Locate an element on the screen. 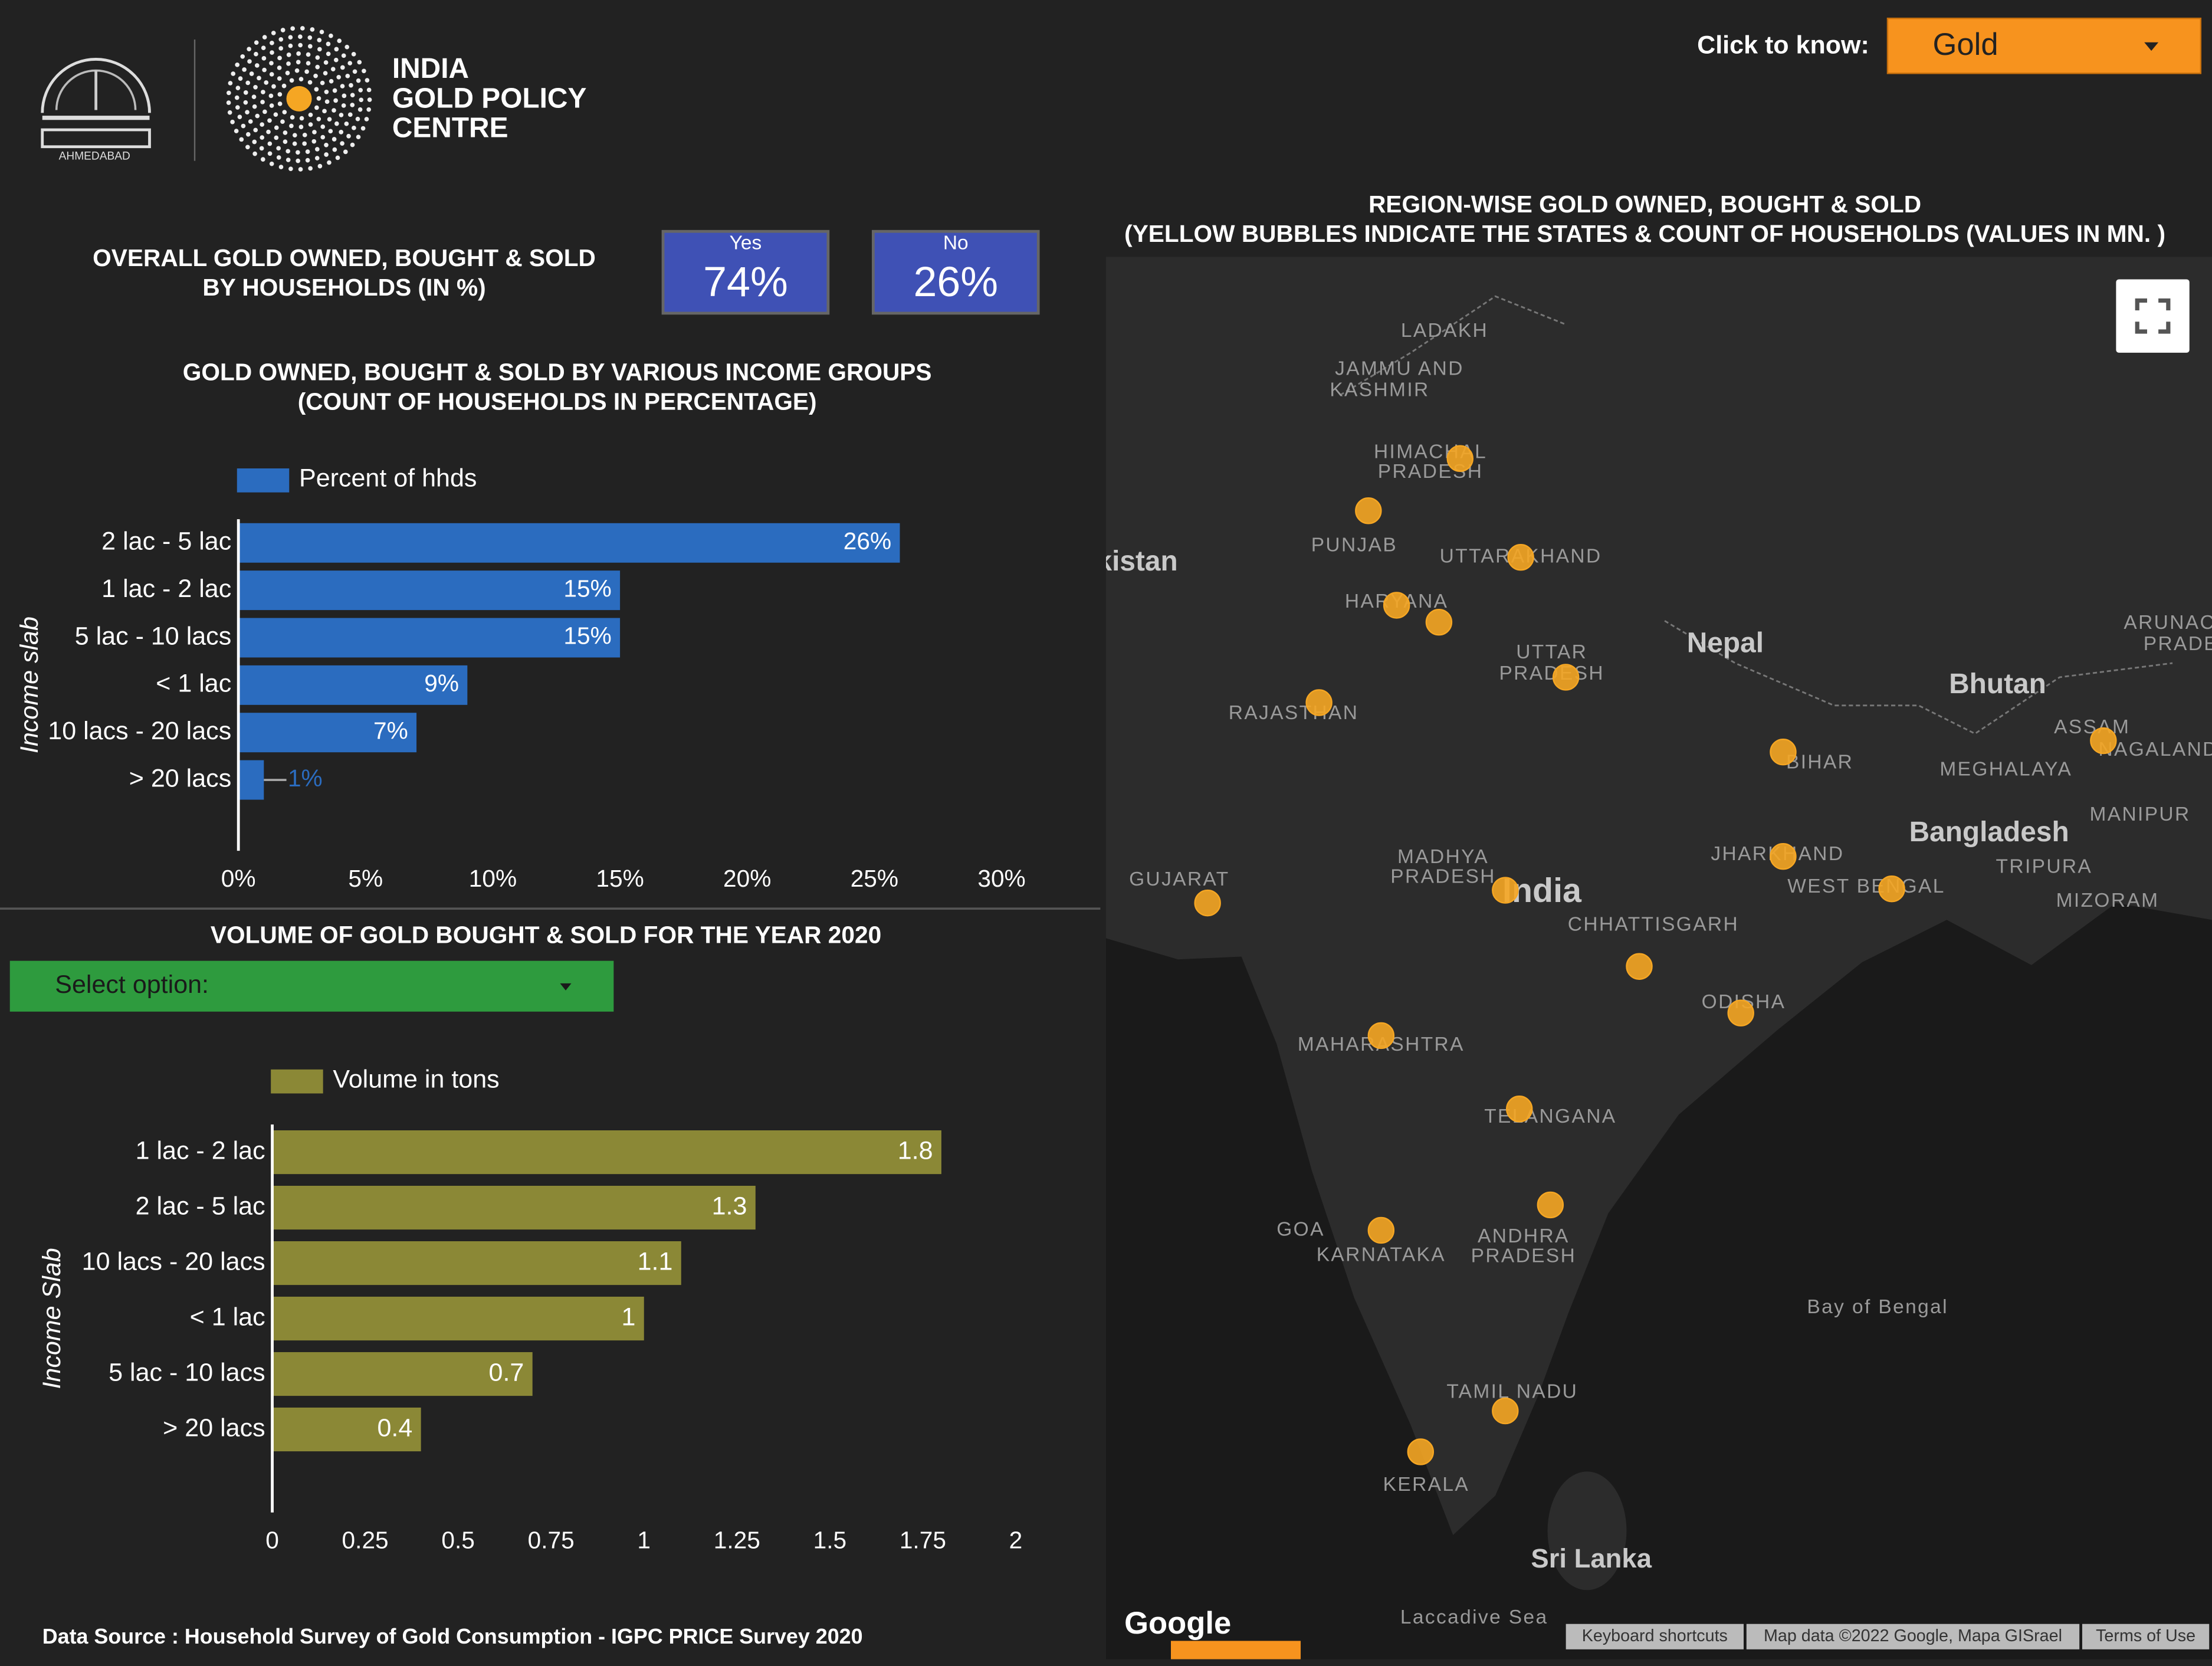 The width and height of the screenshot is (2212, 1666). option-filter: Select option: is located at coordinates (311, 986).